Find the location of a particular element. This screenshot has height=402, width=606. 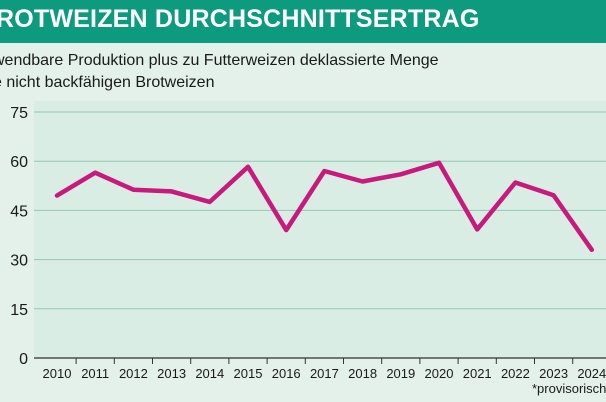

x-tick-label: 2016 is located at coordinates (286, 373).